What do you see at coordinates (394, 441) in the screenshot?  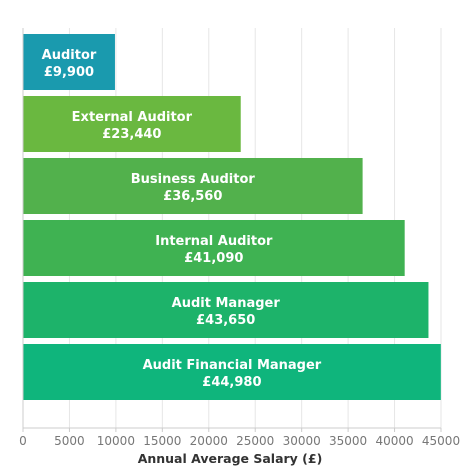 I see `x-tick-label: 40000` at bounding box center [394, 441].